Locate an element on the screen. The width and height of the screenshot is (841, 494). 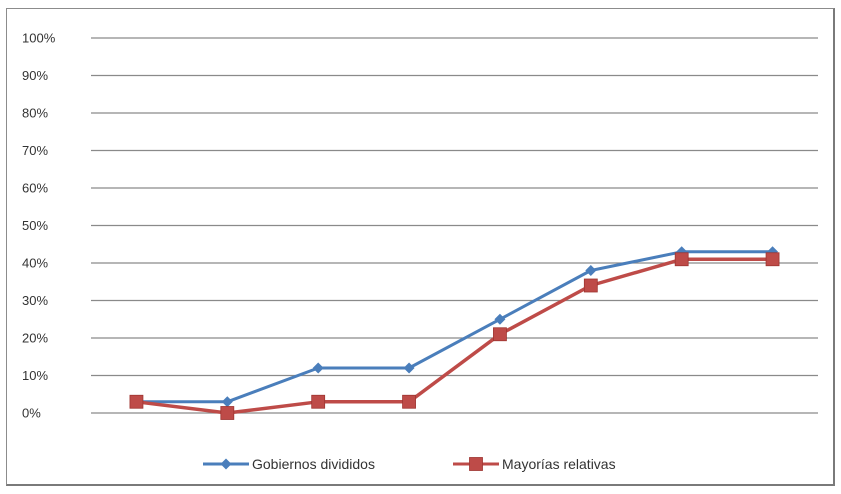
legend: Gobiernos divididos Mayorías relativas is located at coordinates (409, 464).